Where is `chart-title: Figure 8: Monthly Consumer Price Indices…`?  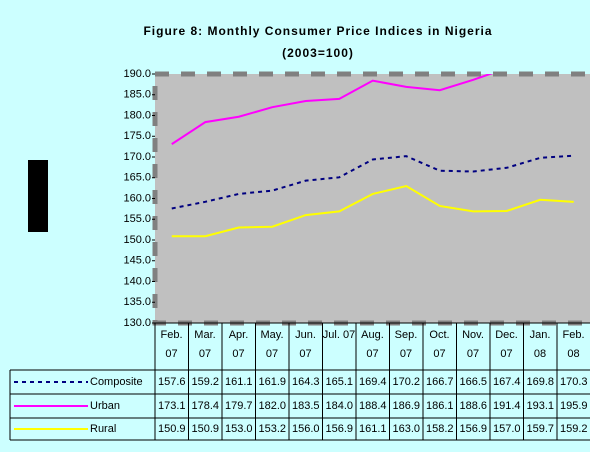 chart-title: Figure 8: Monthly Consumer Price Indices… is located at coordinates (317, 31).